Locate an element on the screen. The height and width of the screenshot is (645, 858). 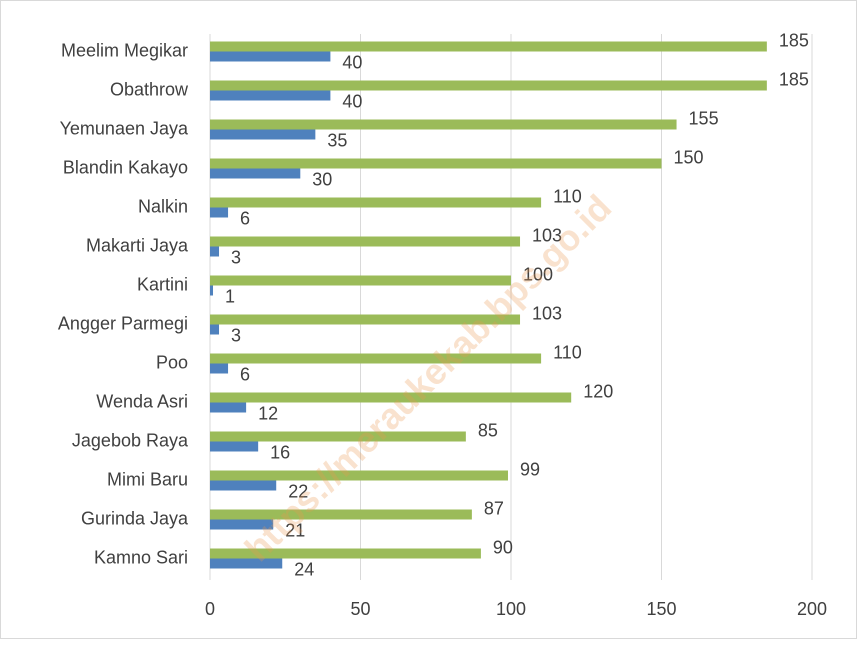
data-label: 21 is located at coordinates (295, 530).